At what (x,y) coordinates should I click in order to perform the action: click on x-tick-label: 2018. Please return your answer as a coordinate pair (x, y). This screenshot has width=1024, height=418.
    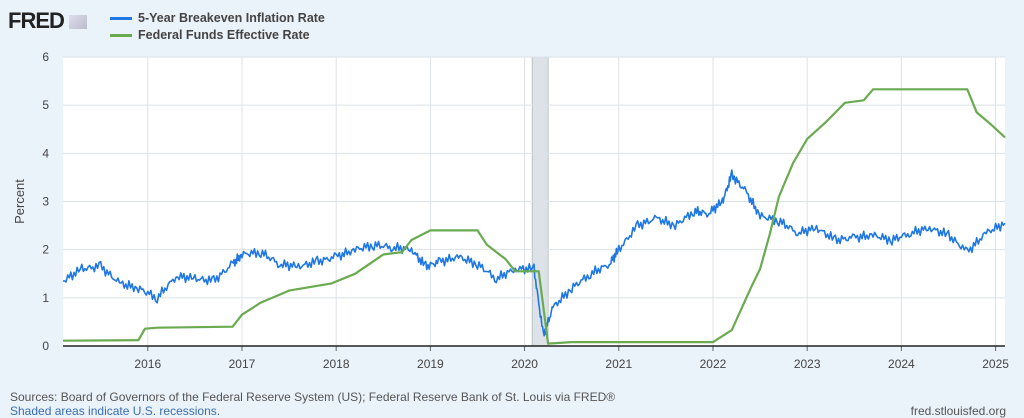
    Looking at the image, I should click on (336, 364).